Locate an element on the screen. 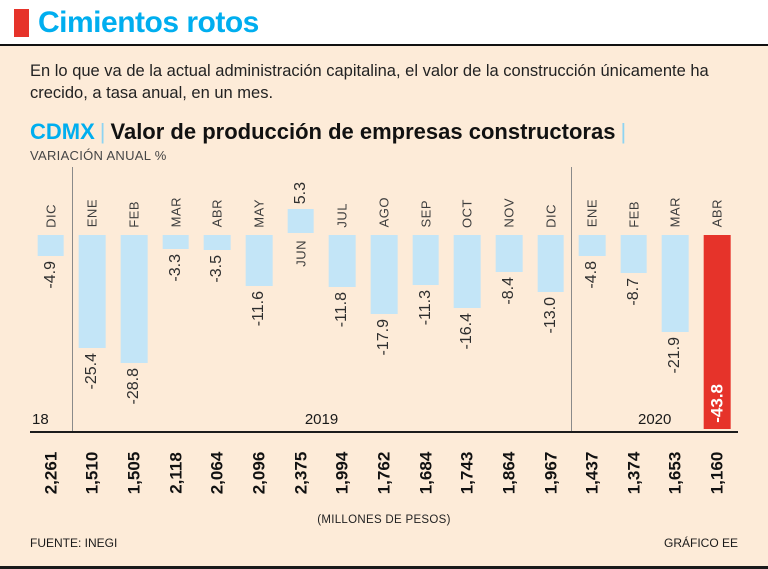 The image size is (768, 569). value-label: -17.9 is located at coordinates (383, 337).